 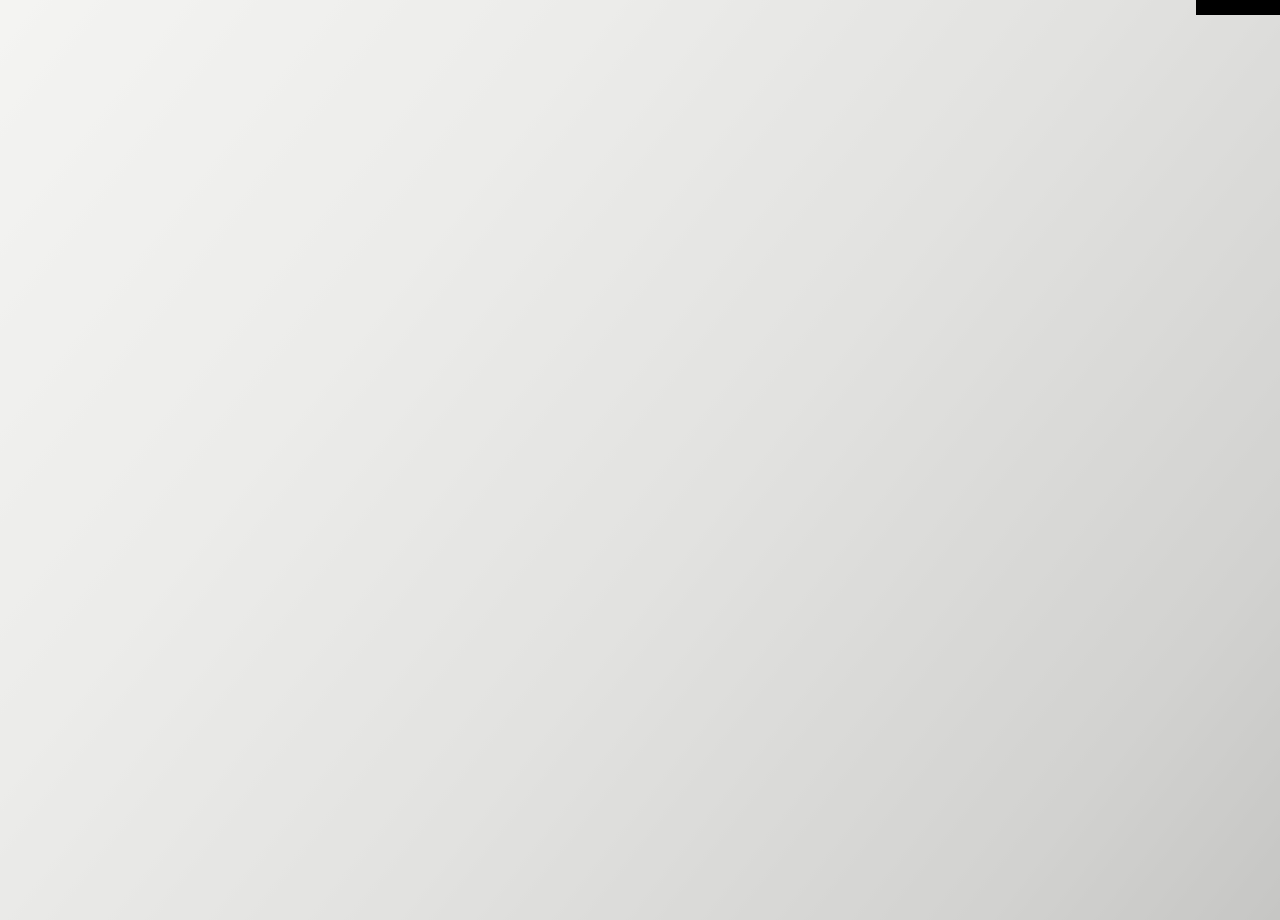 I want to click on current-price-tag, so click(x=1238, y=7).